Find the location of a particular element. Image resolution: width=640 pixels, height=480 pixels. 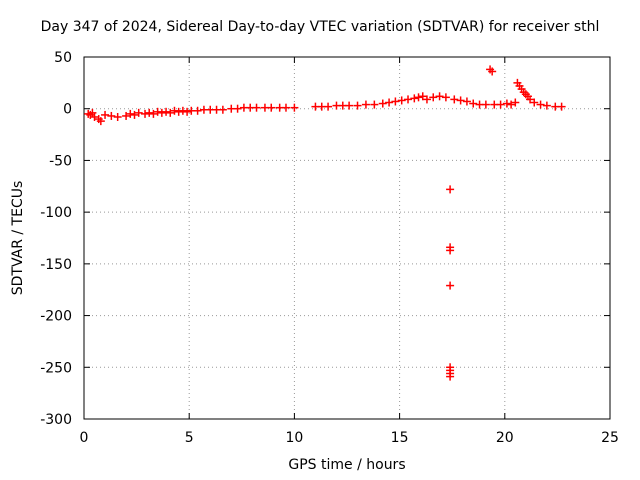

y-tick-label: -100 is located at coordinates (56, 213).